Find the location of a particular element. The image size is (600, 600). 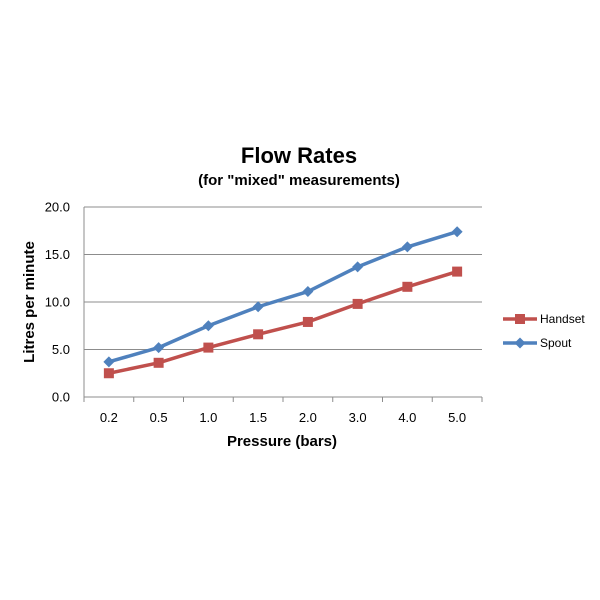

x-tick-label: 4.0 is located at coordinates (407, 417).